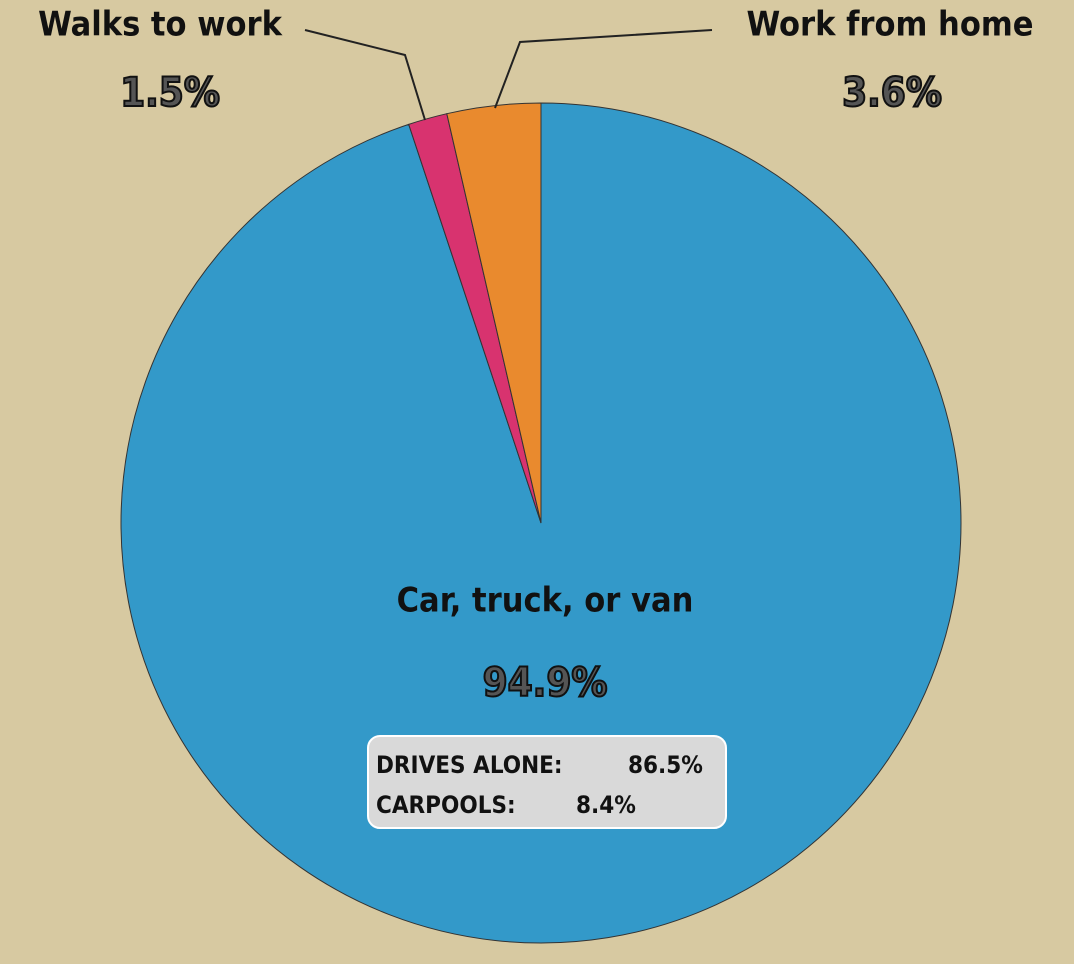 The image size is (1074, 964). What do you see at coordinates (469, 765) in the screenshot?
I see `breakdown-label: DRIVES ALONE:` at bounding box center [469, 765].